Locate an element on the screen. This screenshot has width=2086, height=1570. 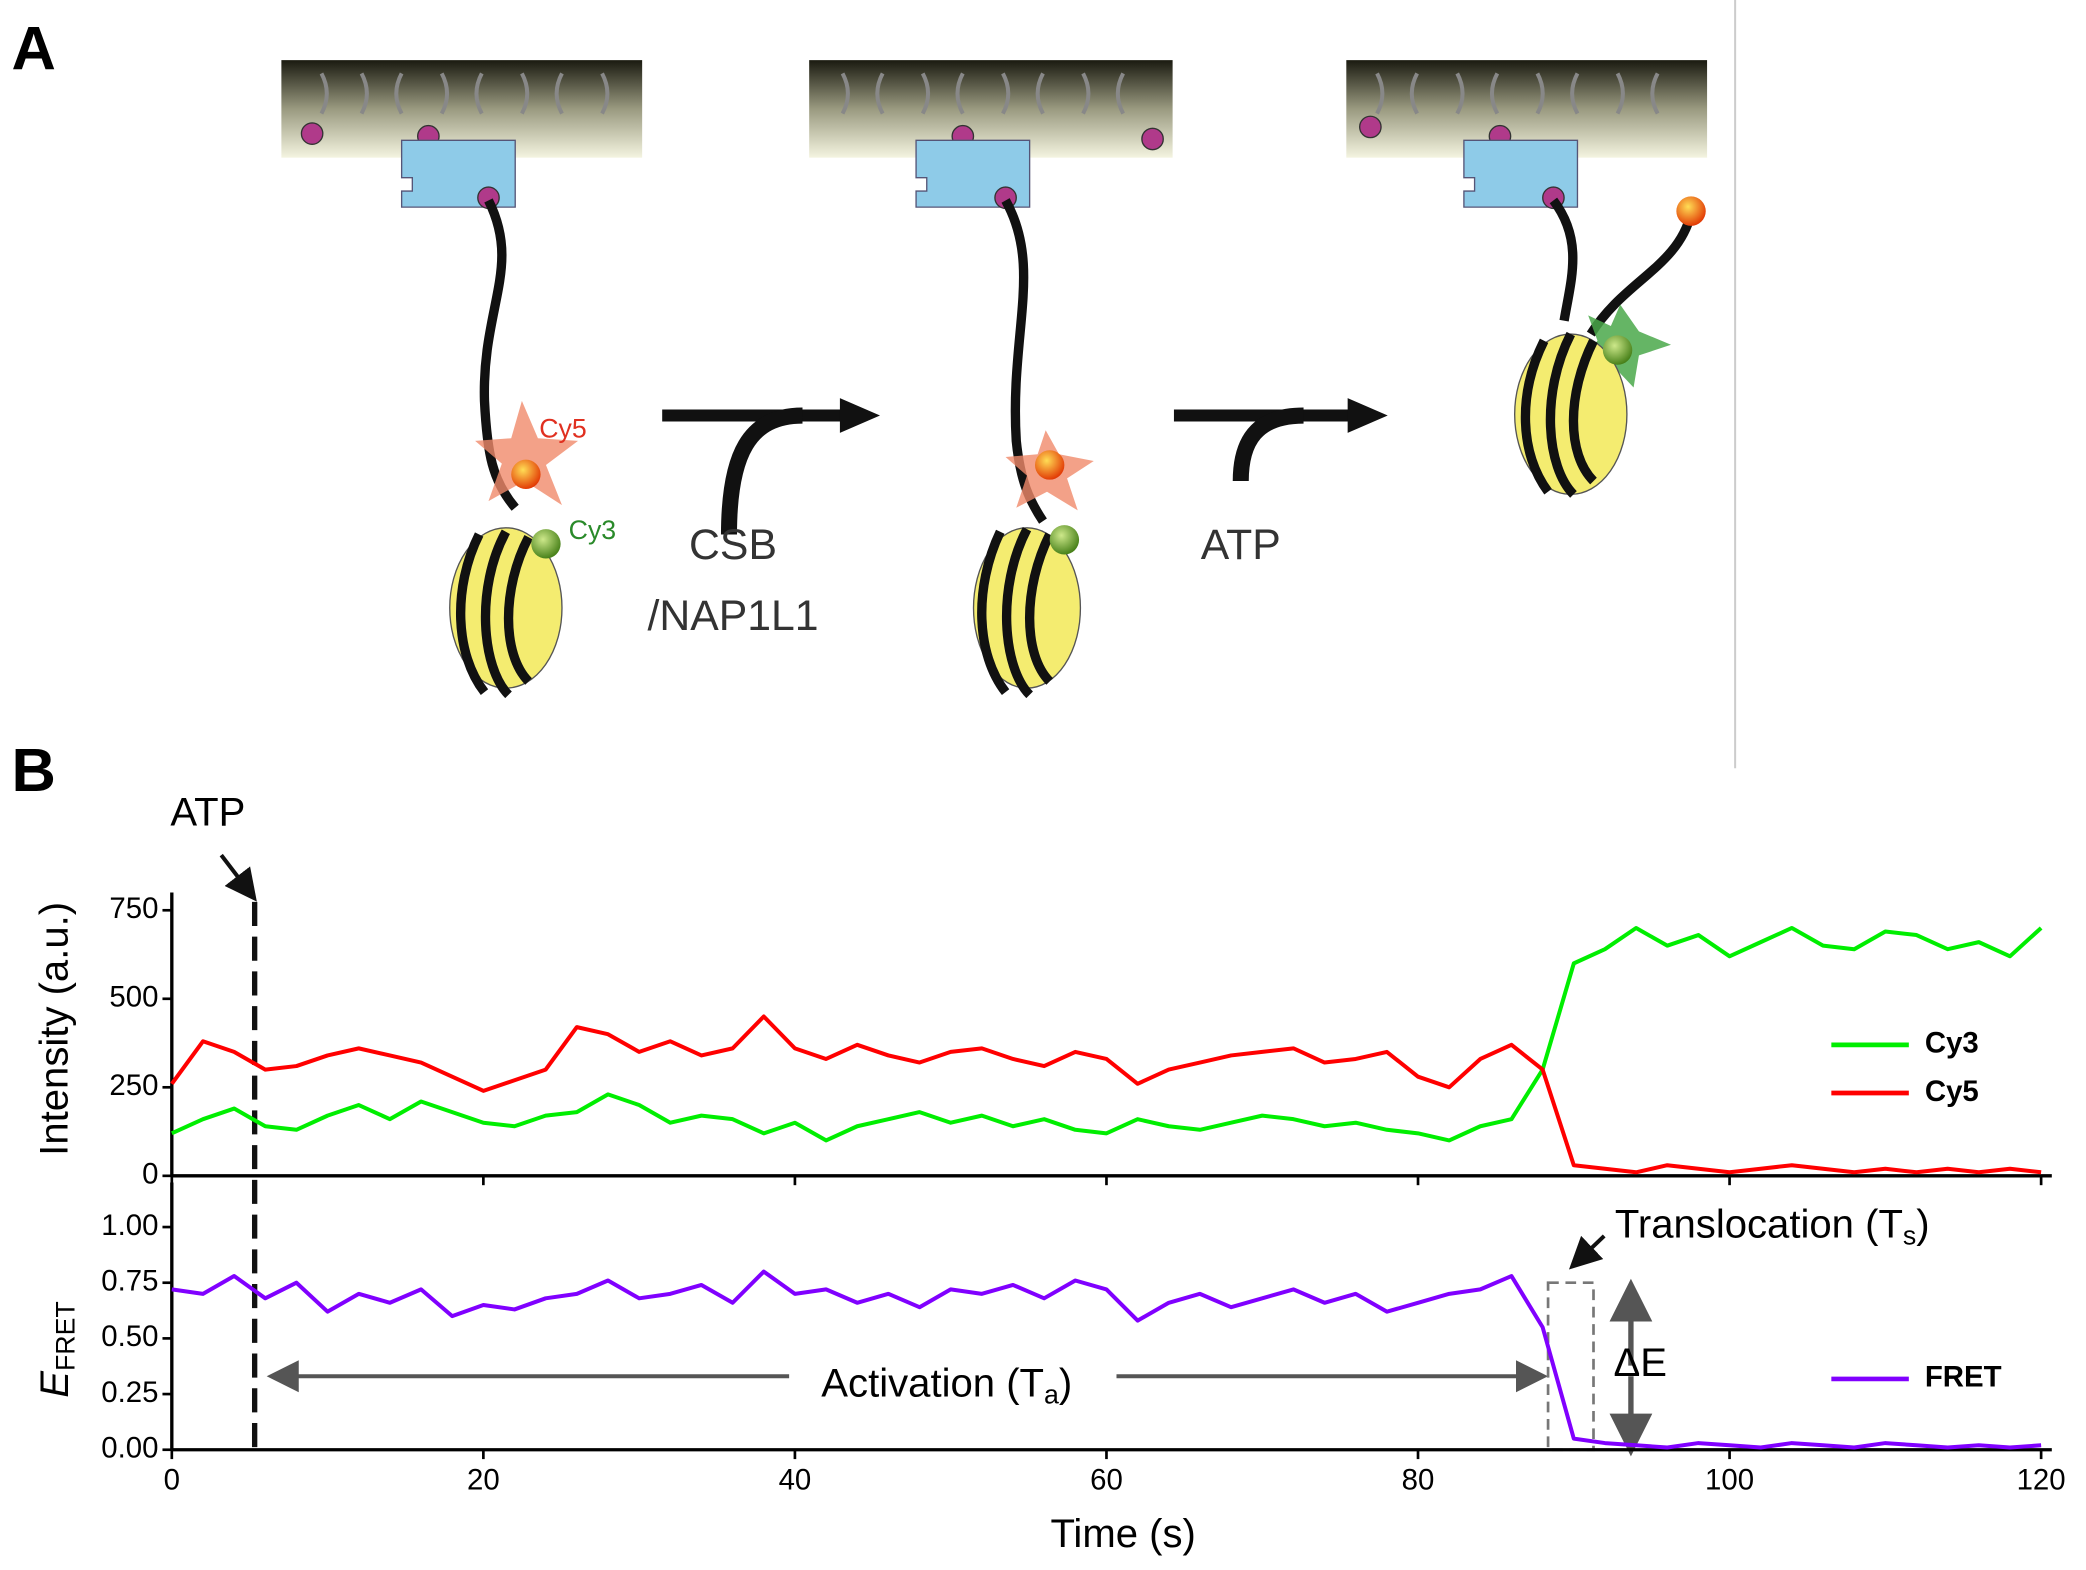
y-tick-label: 500 is located at coordinates (133, 997).